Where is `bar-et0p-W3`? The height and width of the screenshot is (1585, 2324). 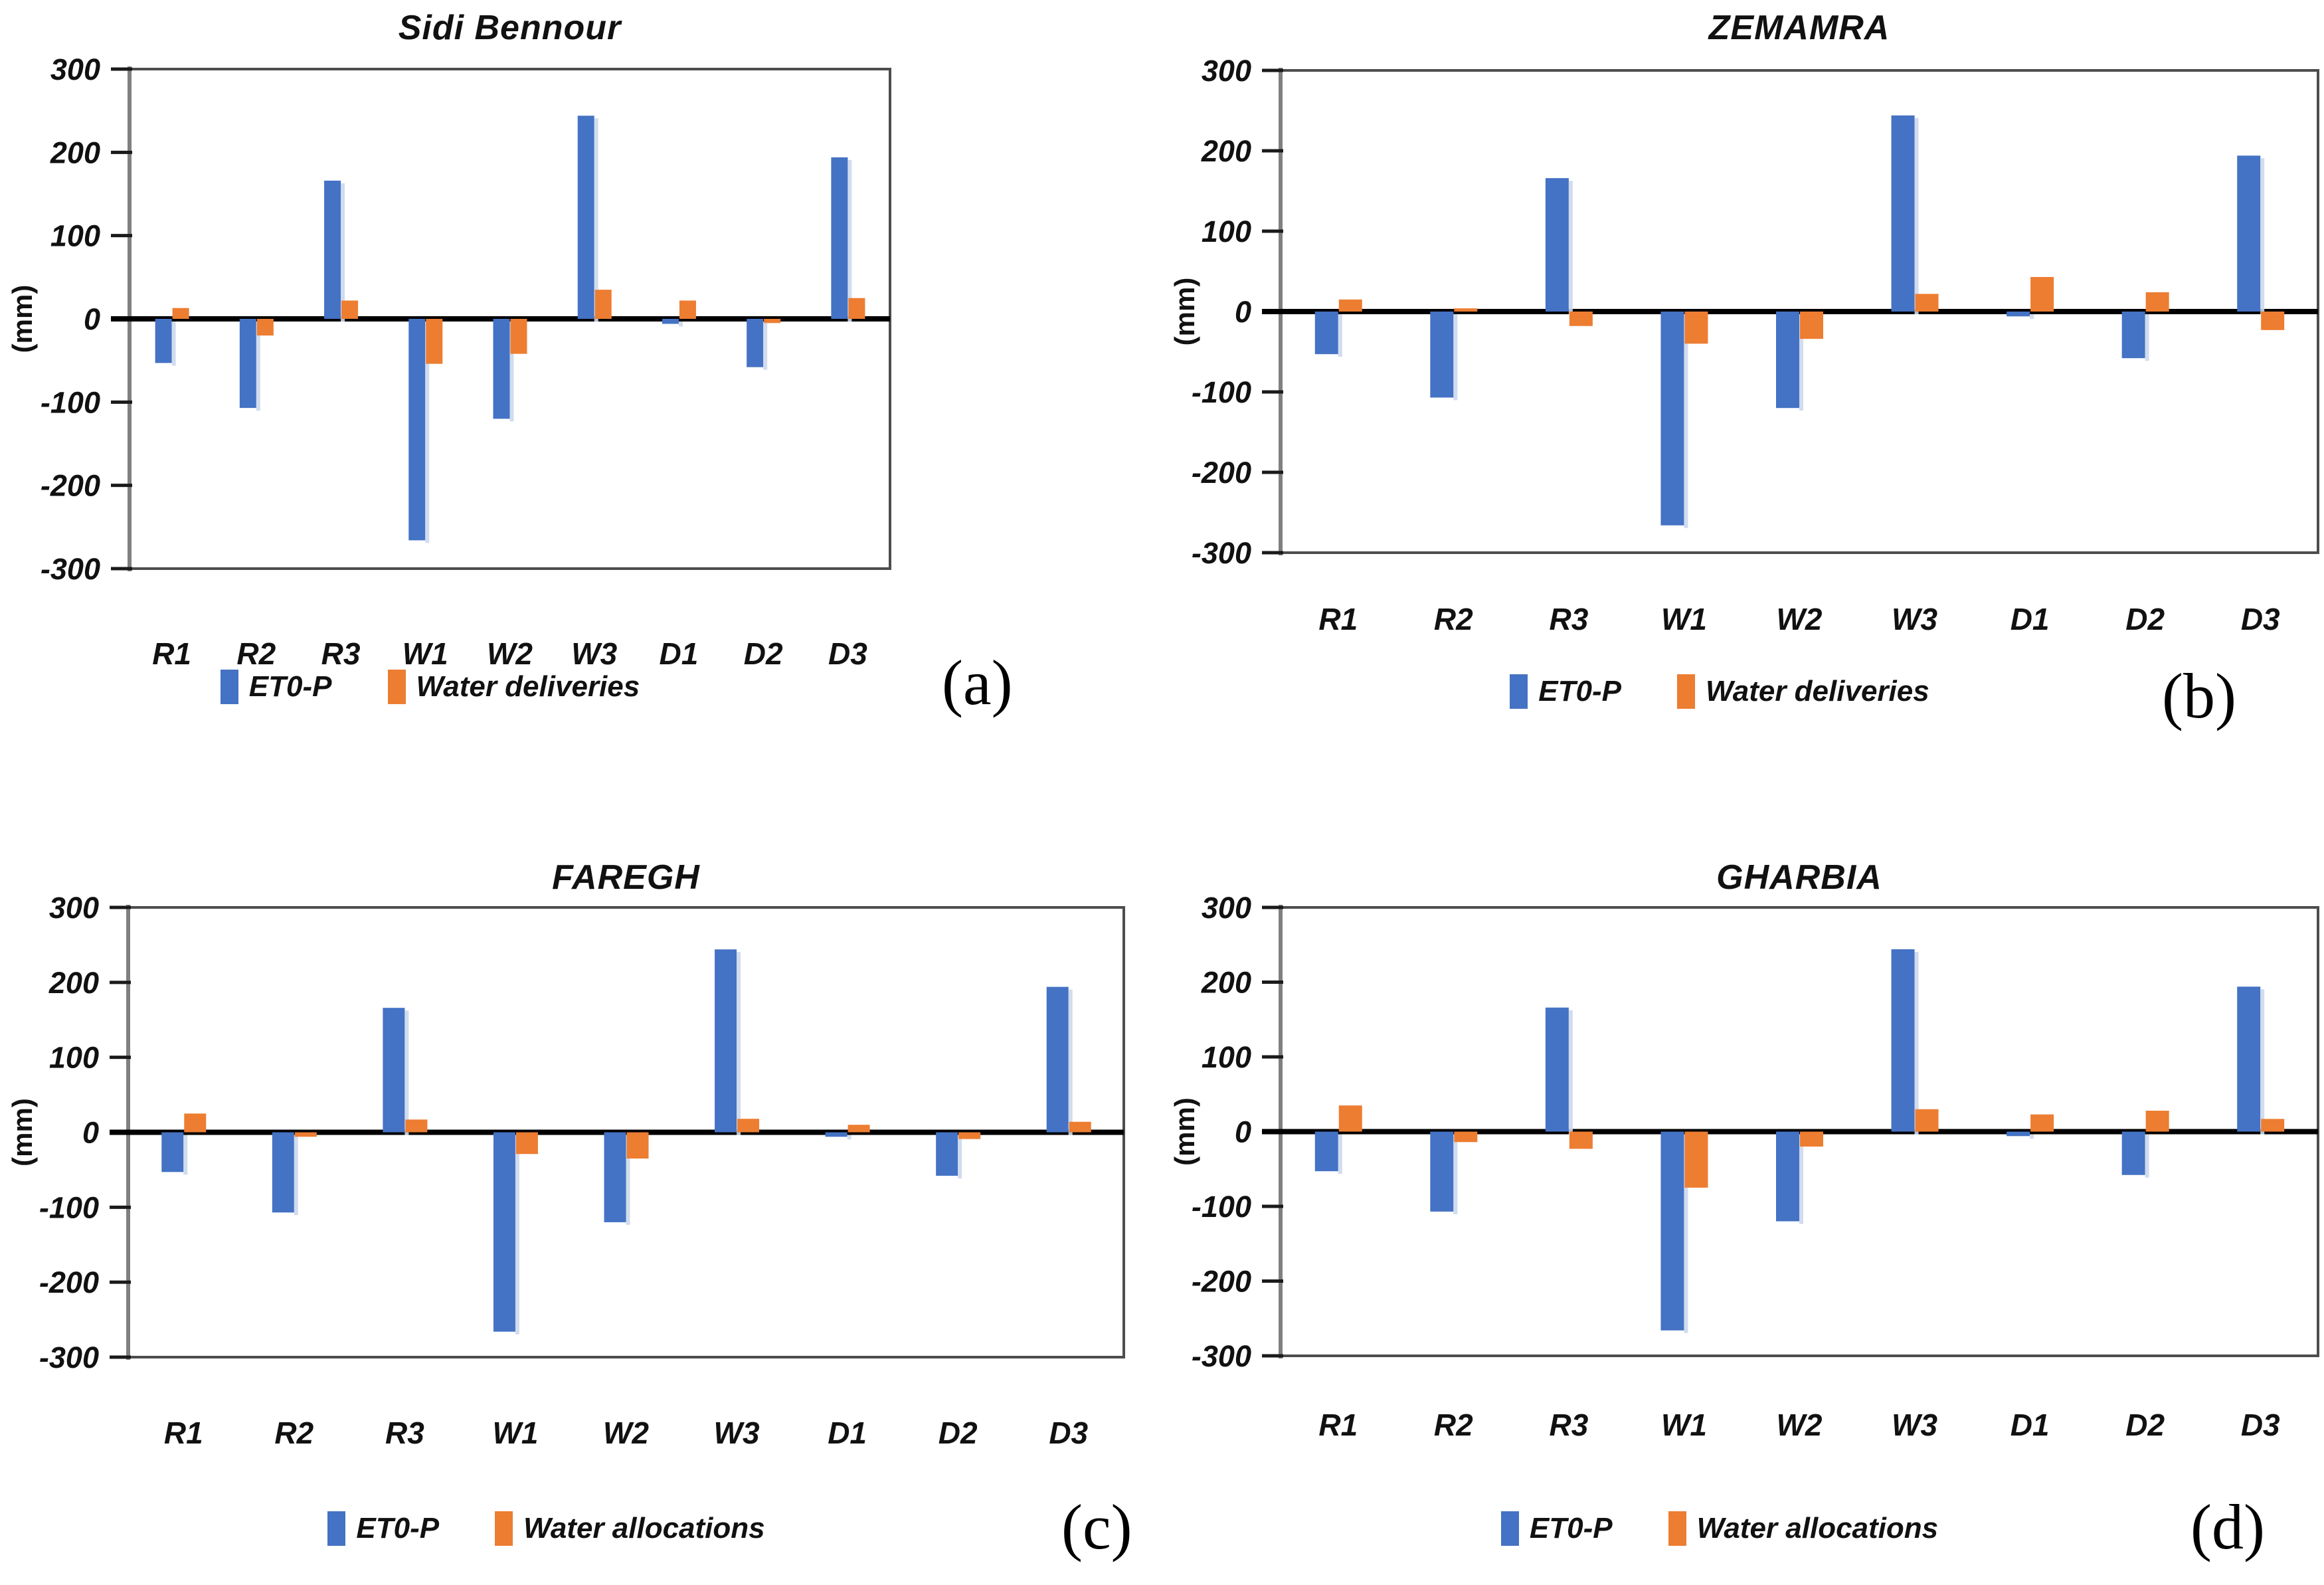
bar-et0p-W3 is located at coordinates (1903, 1040).